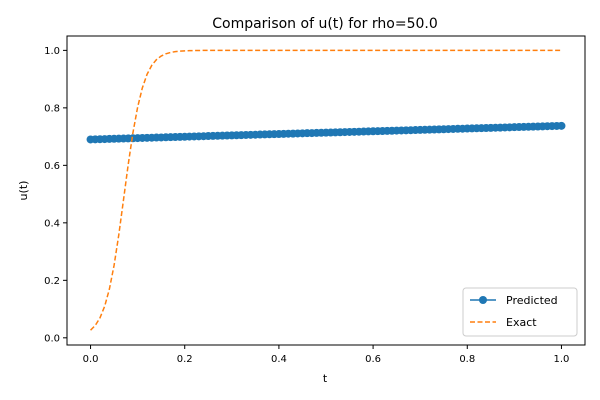  What do you see at coordinates (55, 195) in the screenshot?
I see `y-axis: 0.0 0.2 0.4 0.6 0.8 1.0` at bounding box center [55, 195].